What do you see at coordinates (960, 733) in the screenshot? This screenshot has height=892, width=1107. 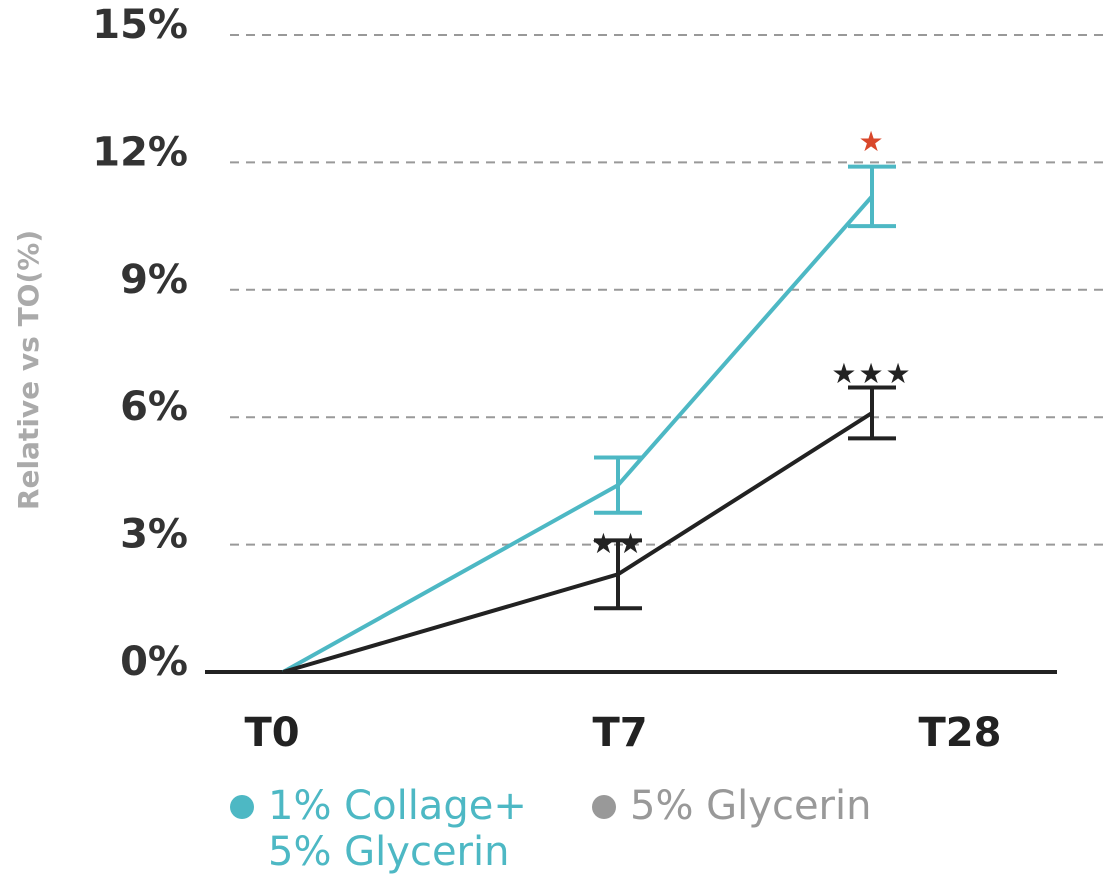 I see `x-tick-label: T28` at bounding box center [960, 733].